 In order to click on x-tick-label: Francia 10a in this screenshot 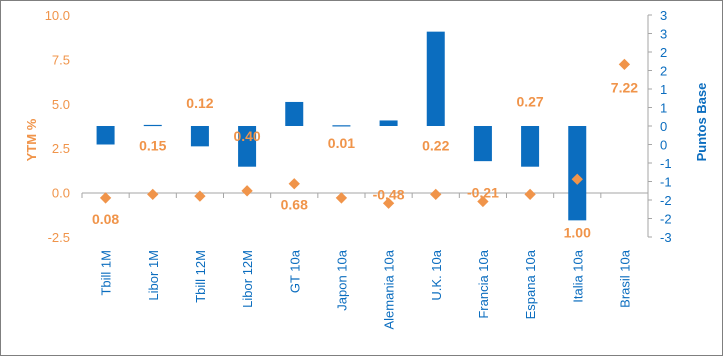, I will do `click(483, 283)`.